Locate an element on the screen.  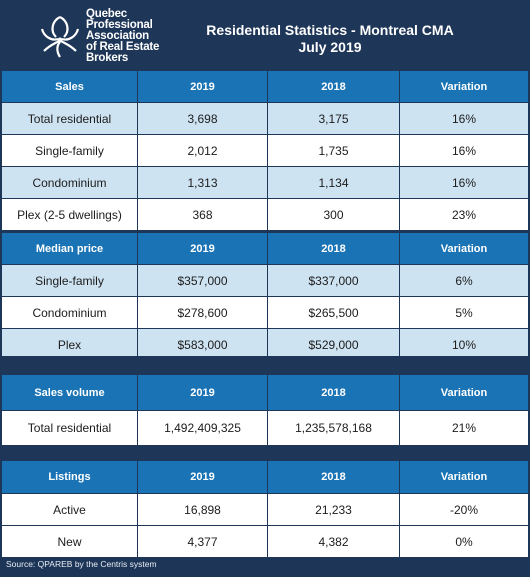
table-row: Plex (2-5 dwellings) 368 300 23% is located at coordinates (265, 214).